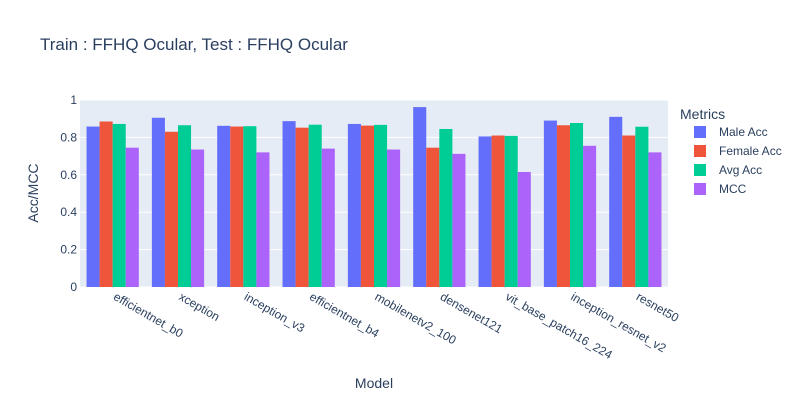  Describe the element at coordinates (263, 219) in the screenshot. I see `bar-mcc-inception_v3` at that location.